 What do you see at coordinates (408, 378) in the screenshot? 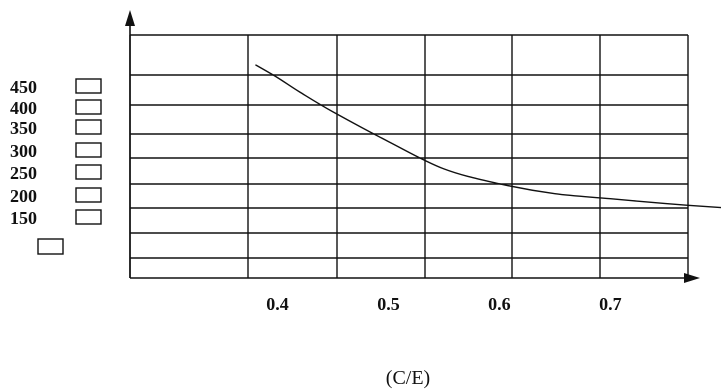
I see `x-axis-title: (C/E)` at bounding box center [408, 378].